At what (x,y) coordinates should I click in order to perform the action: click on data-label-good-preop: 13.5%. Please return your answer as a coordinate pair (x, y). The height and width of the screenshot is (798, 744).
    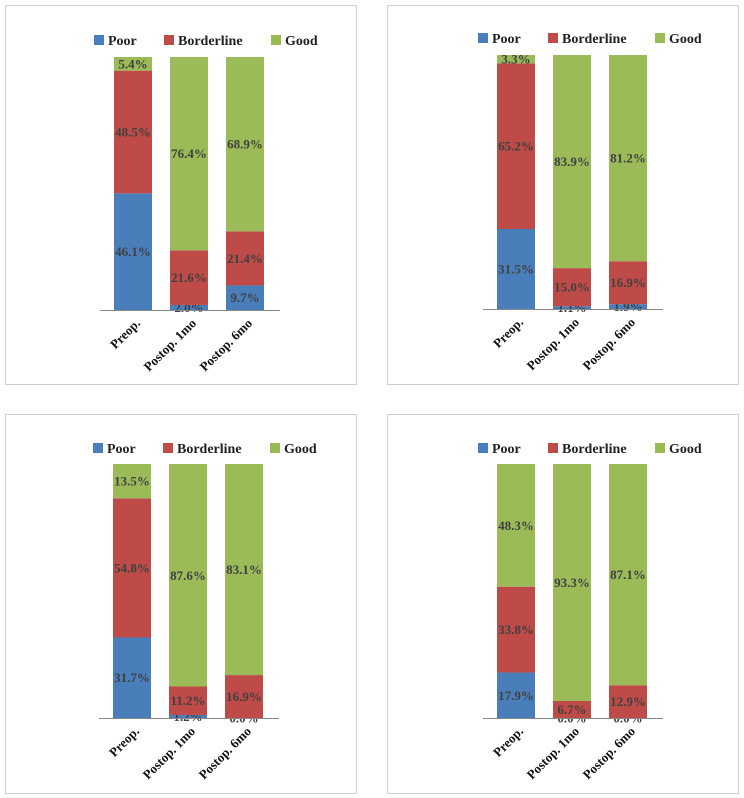
    Looking at the image, I should click on (132, 481).